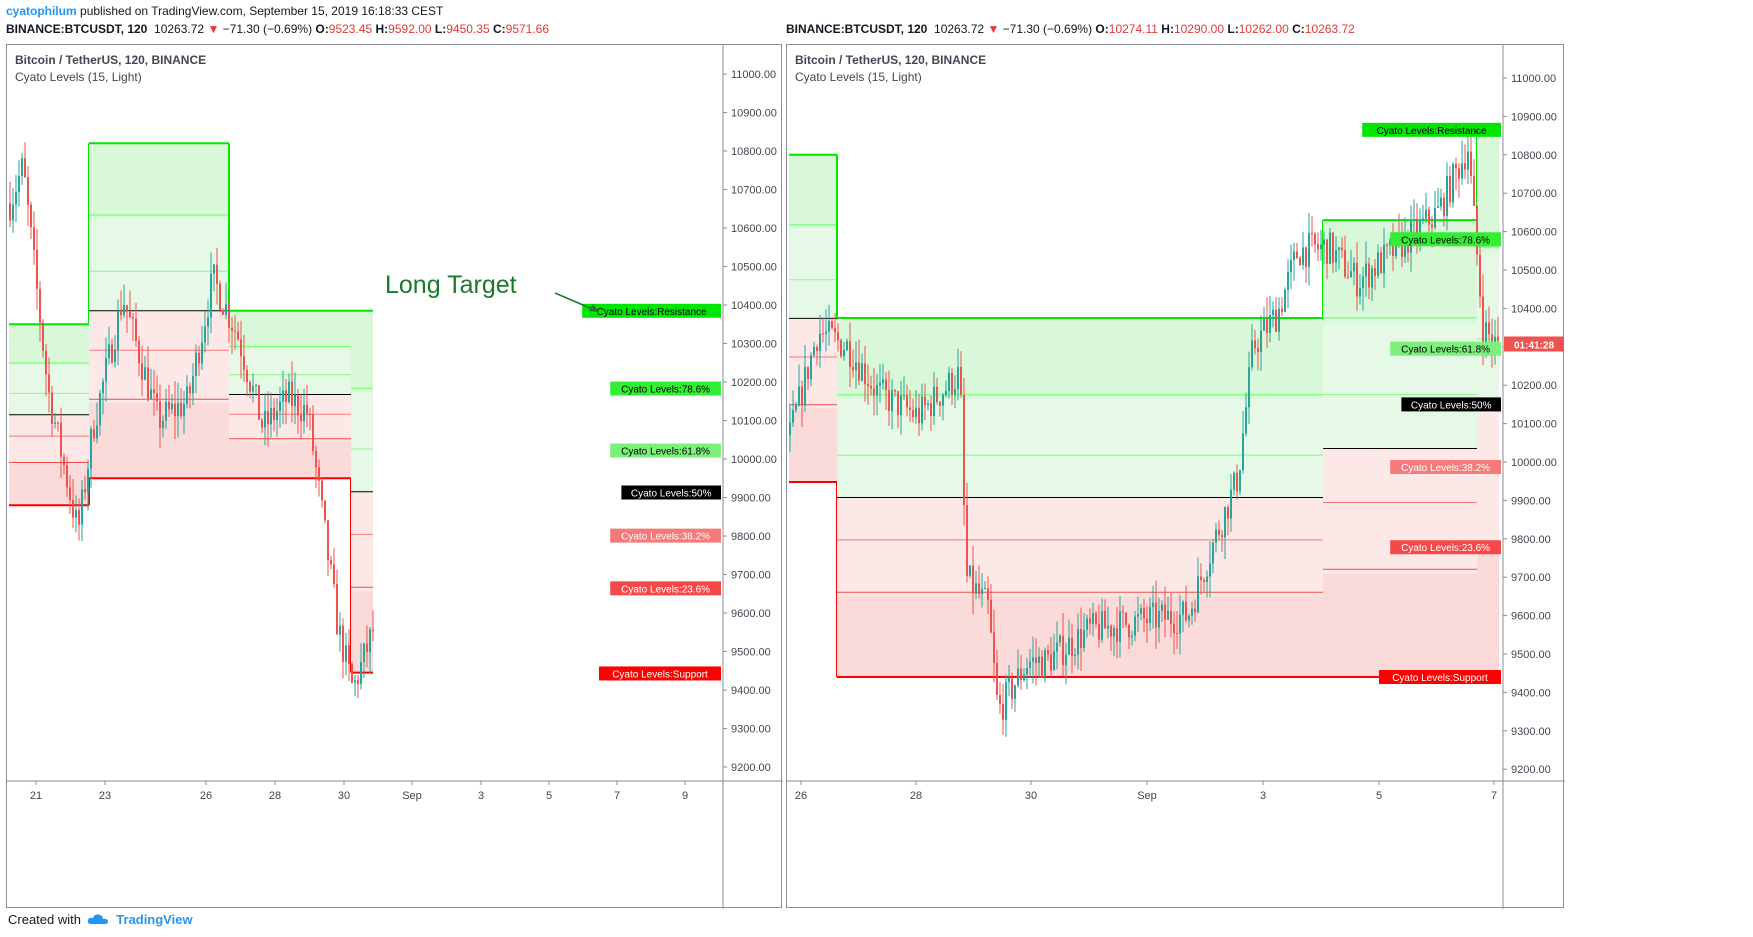 This screenshot has height=937, width=1753. What do you see at coordinates (753, 75) in the screenshot?
I see `y-tick-label: 11000.00` at bounding box center [753, 75].